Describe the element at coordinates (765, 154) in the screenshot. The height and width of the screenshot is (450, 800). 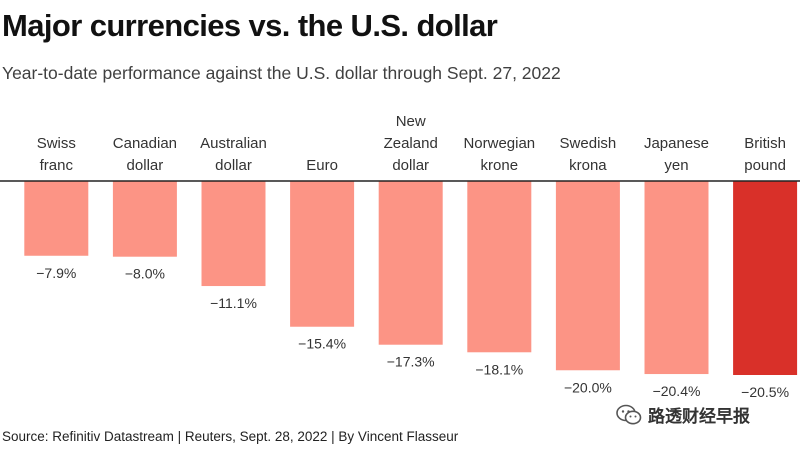
I see `category-label: British pound` at that location.